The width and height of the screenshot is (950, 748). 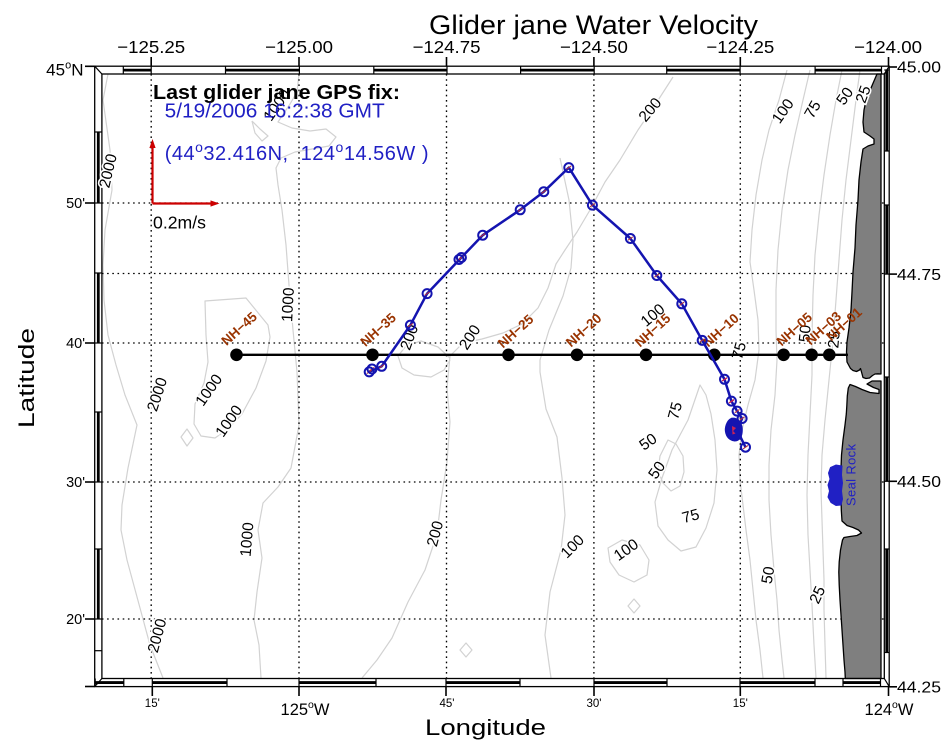 What do you see at coordinates (276, 93) in the screenshot?
I see `svg-text: Last glider jane GPS fix:` at bounding box center [276, 93].